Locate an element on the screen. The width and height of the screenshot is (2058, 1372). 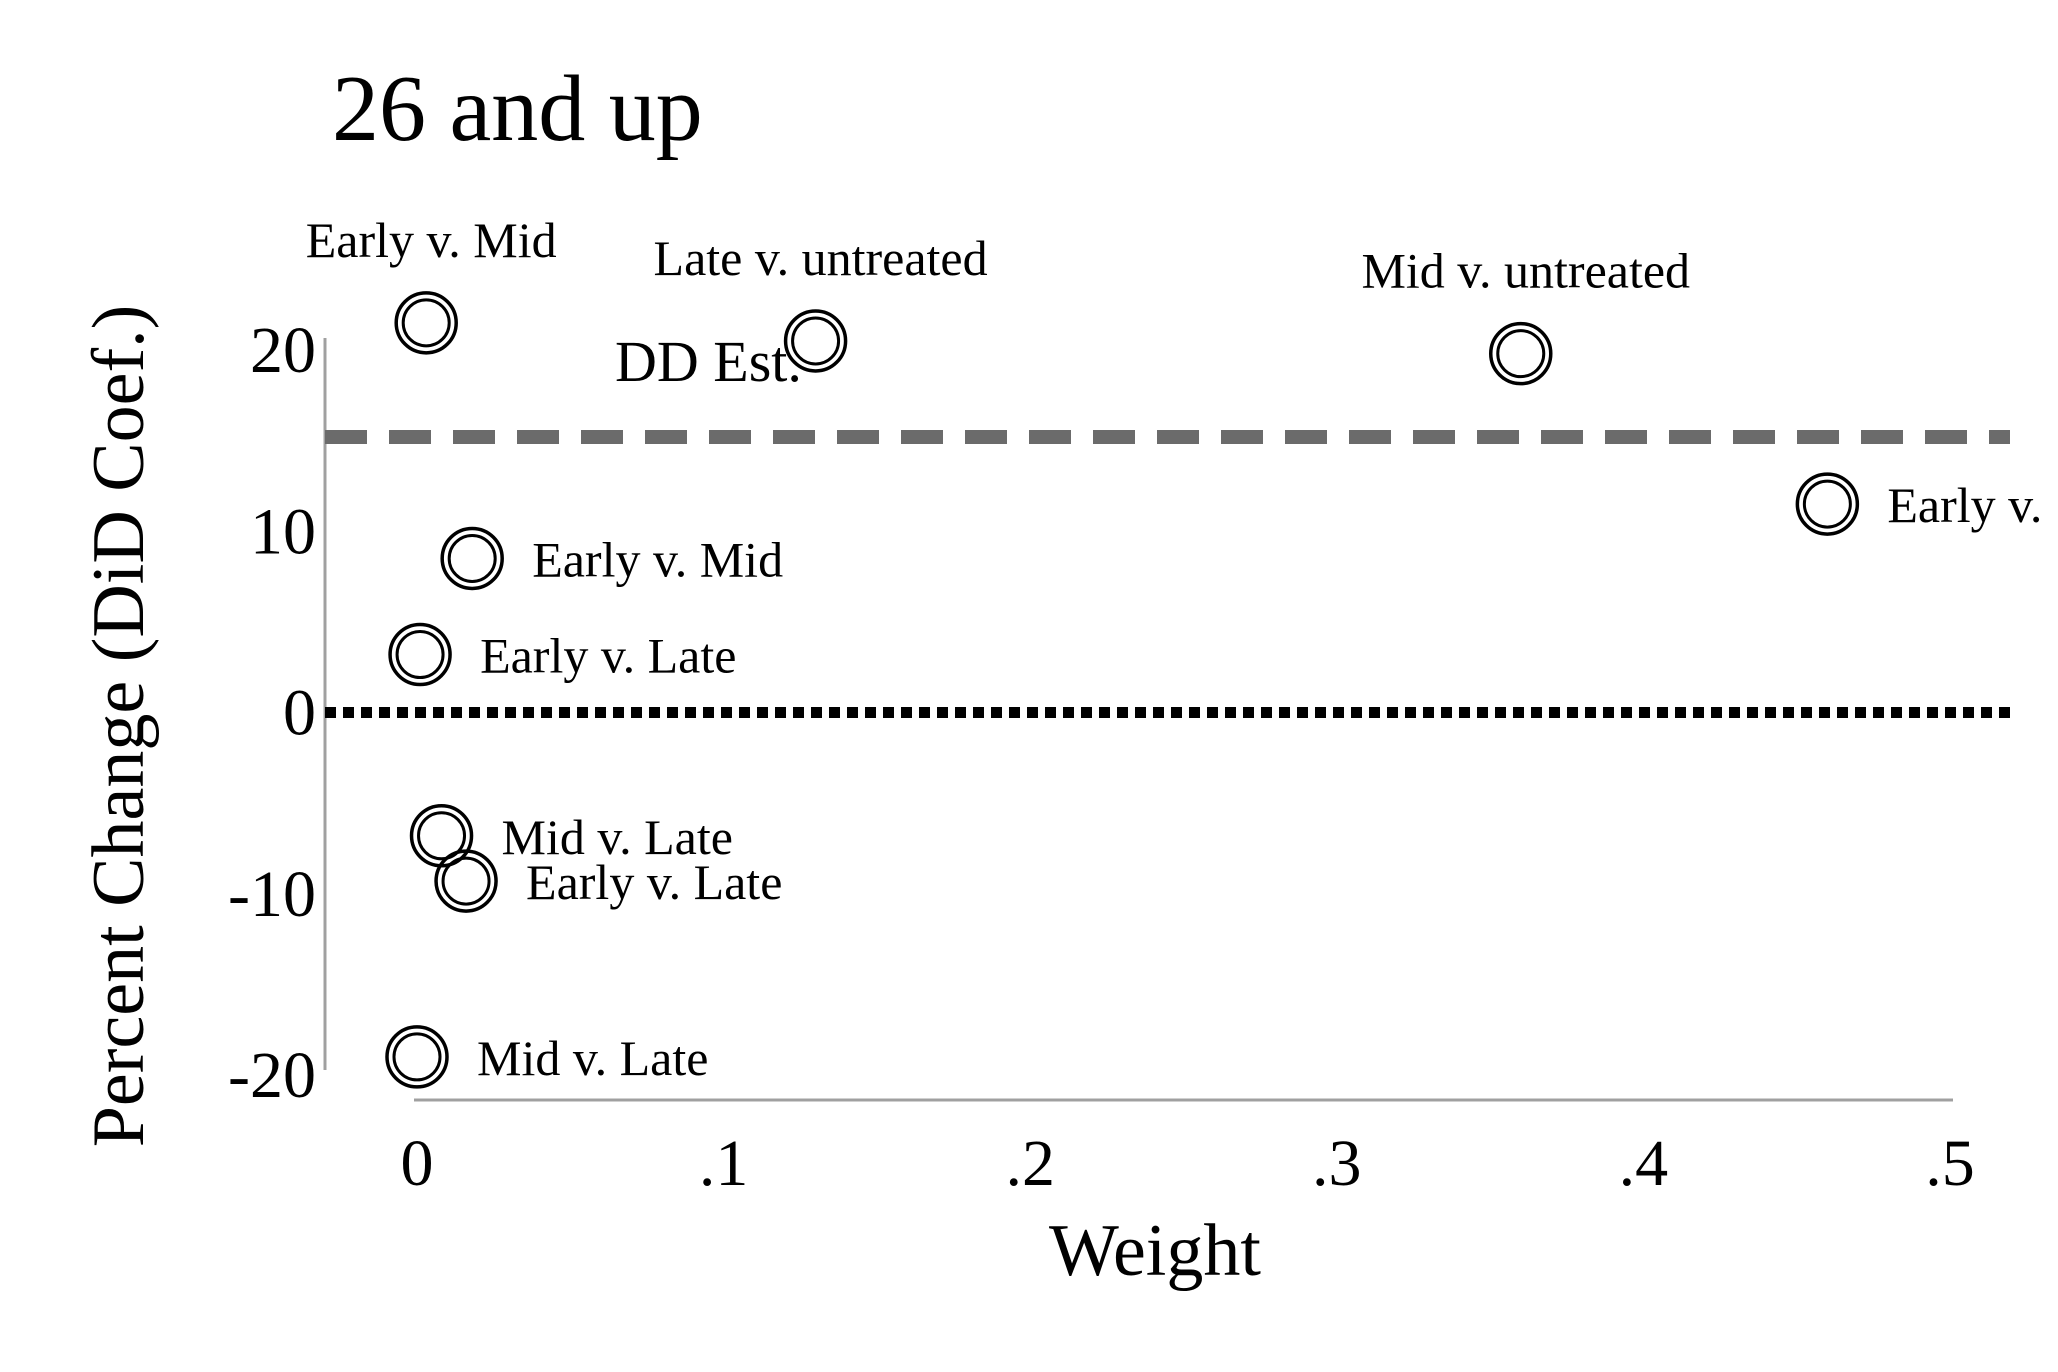
y-tick-label: 10 is located at coordinates (283, 531).